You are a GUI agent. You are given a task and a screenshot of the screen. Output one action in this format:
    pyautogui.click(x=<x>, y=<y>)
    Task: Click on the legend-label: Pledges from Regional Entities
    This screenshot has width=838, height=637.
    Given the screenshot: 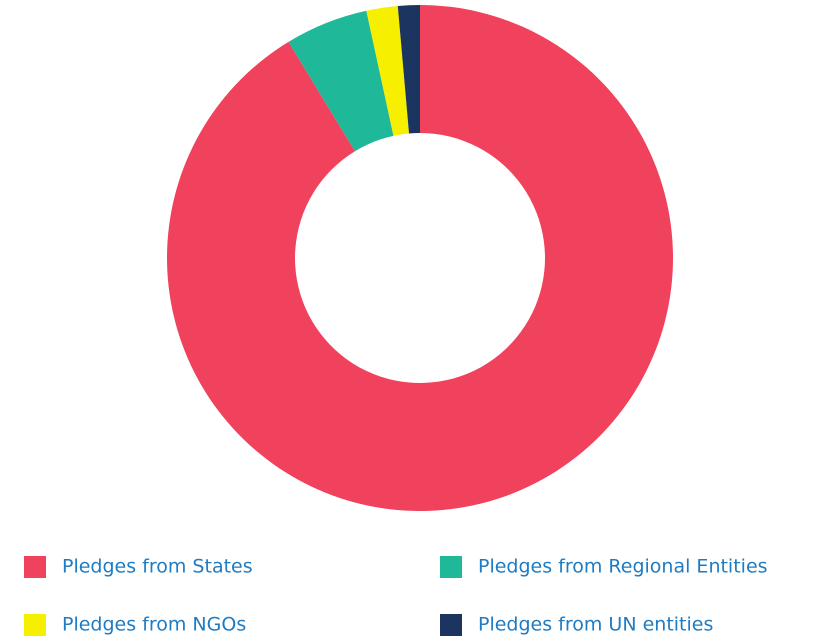 What is the action you would take?
    pyautogui.click(x=623, y=567)
    